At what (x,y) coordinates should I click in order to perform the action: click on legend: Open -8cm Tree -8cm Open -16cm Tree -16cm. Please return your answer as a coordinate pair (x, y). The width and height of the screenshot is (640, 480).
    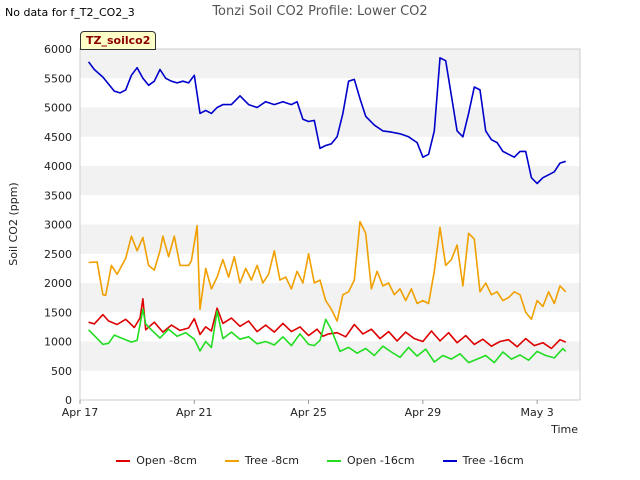
    Looking at the image, I should click on (320, 460).